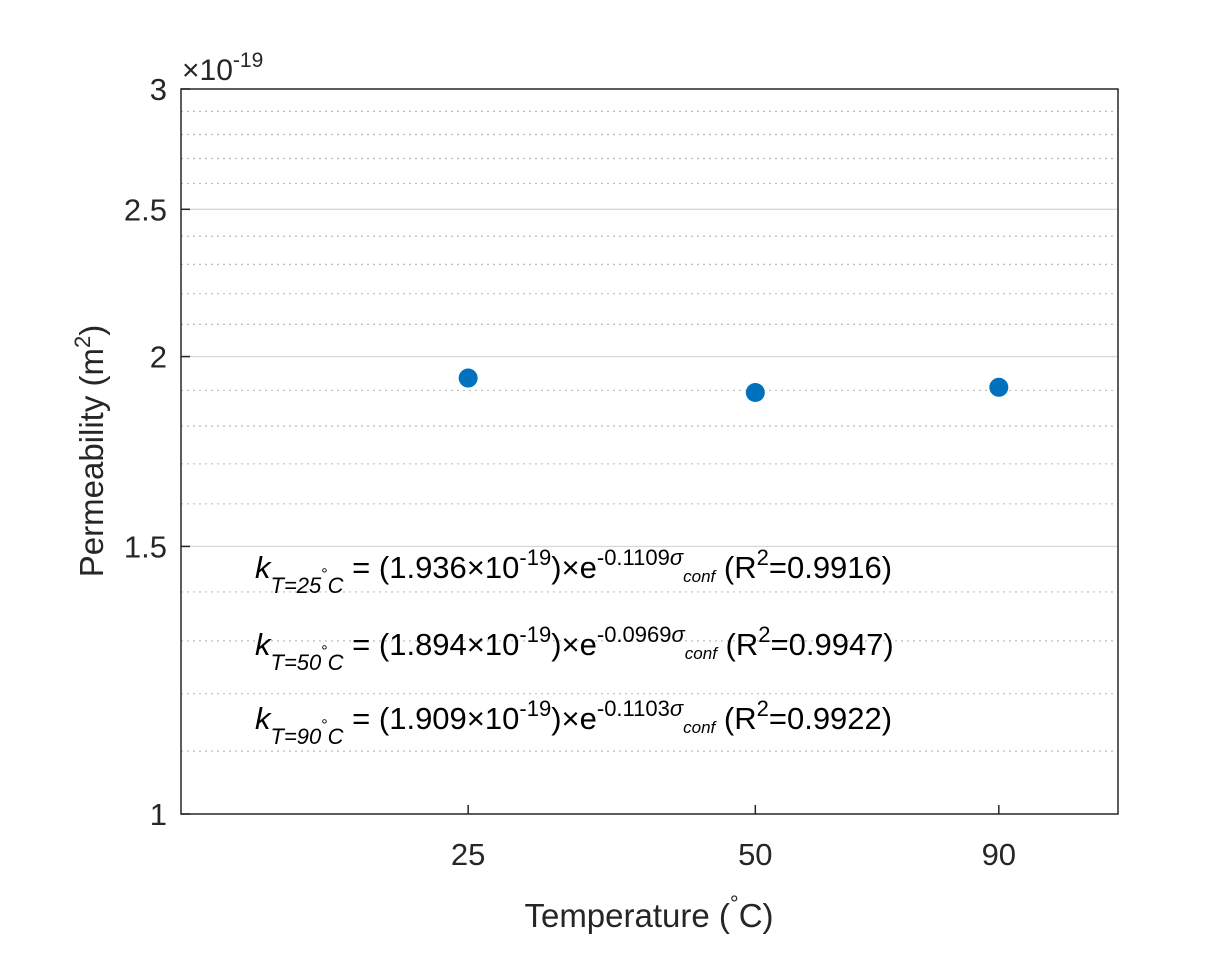 Image resolution: width=1211 pixels, height=965 pixels. What do you see at coordinates (734, 903) in the screenshot?
I see `x-axis-label-degree: °` at bounding box center [734, 903].